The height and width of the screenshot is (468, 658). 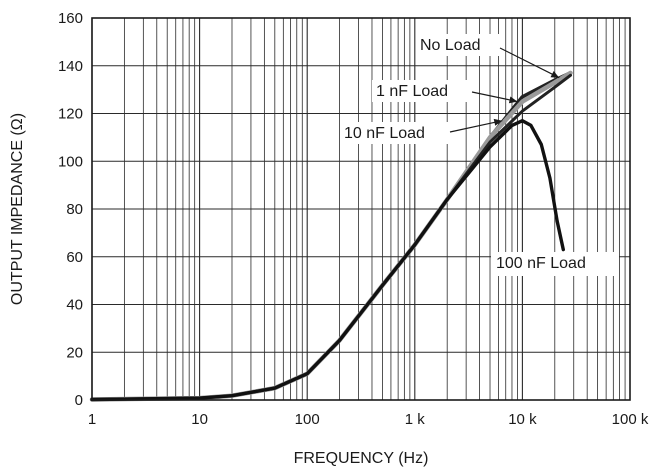 What do you see at coordinates (92, 419) in the screenshot?
I see `x-tick-label: 1` at bounding box center [92, 419].